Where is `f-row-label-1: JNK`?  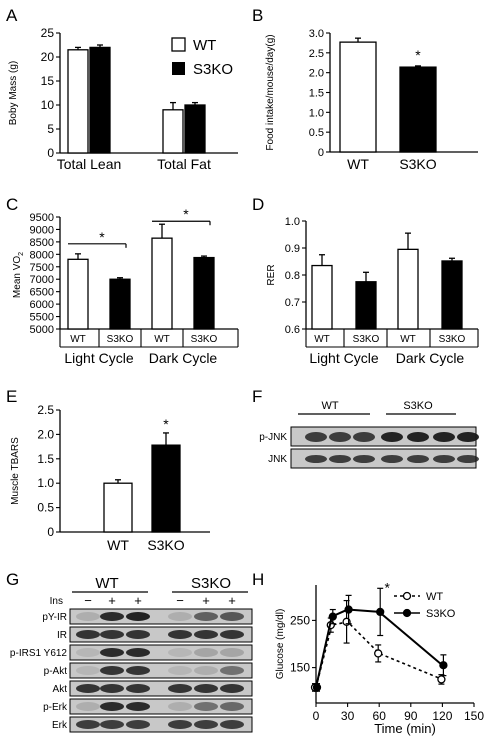 f-row-label-1: JNK is located at coordinates (277, 459).